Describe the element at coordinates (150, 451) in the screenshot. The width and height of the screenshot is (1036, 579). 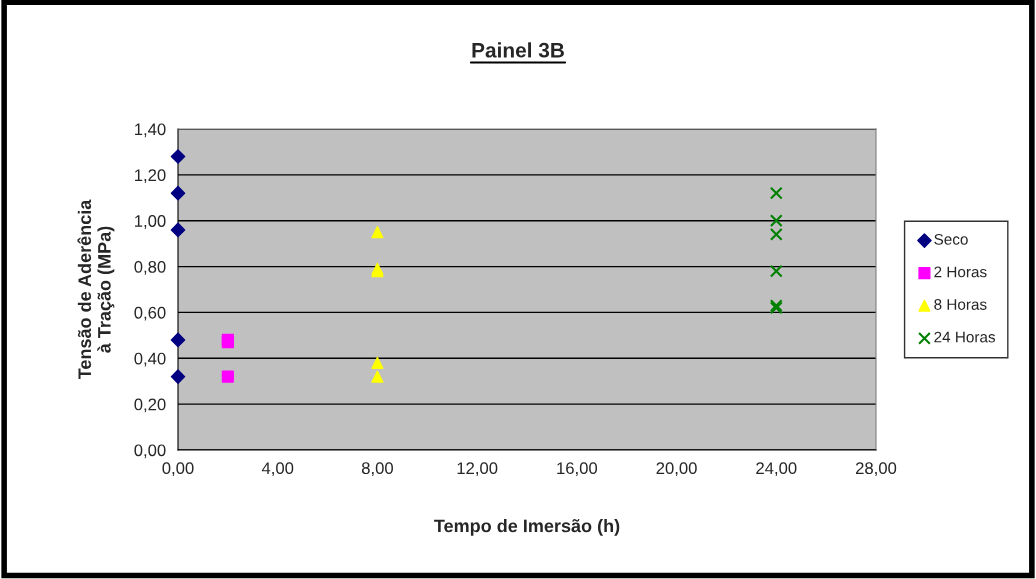
I see `y-tick-label: 0,00` at that location.